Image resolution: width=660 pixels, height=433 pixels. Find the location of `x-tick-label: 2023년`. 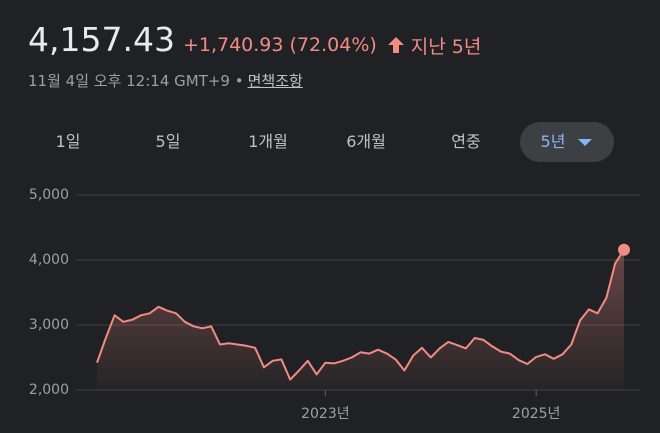

x-tick-label: 2023년 is located at coordinates (325, 414).